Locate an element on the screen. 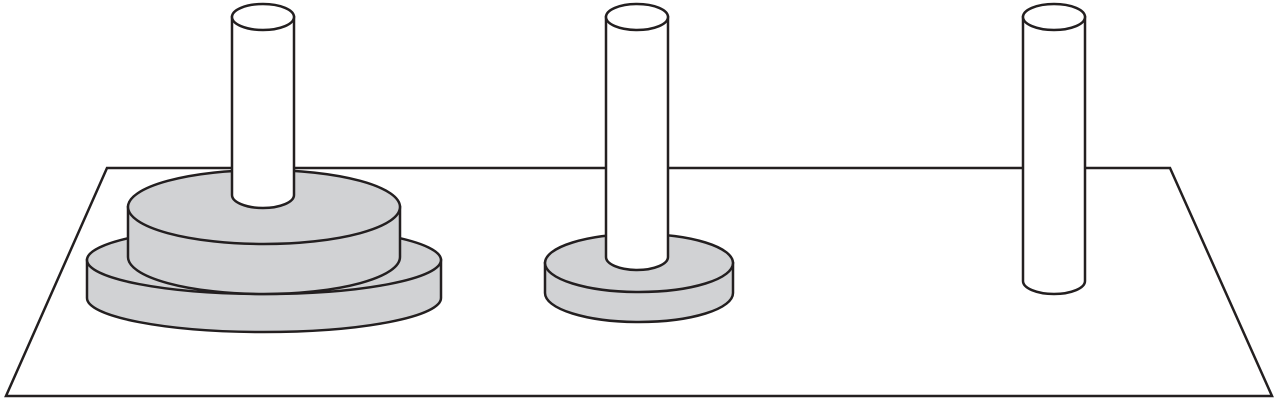  peg-1-body is located at coordinates (263, 112).